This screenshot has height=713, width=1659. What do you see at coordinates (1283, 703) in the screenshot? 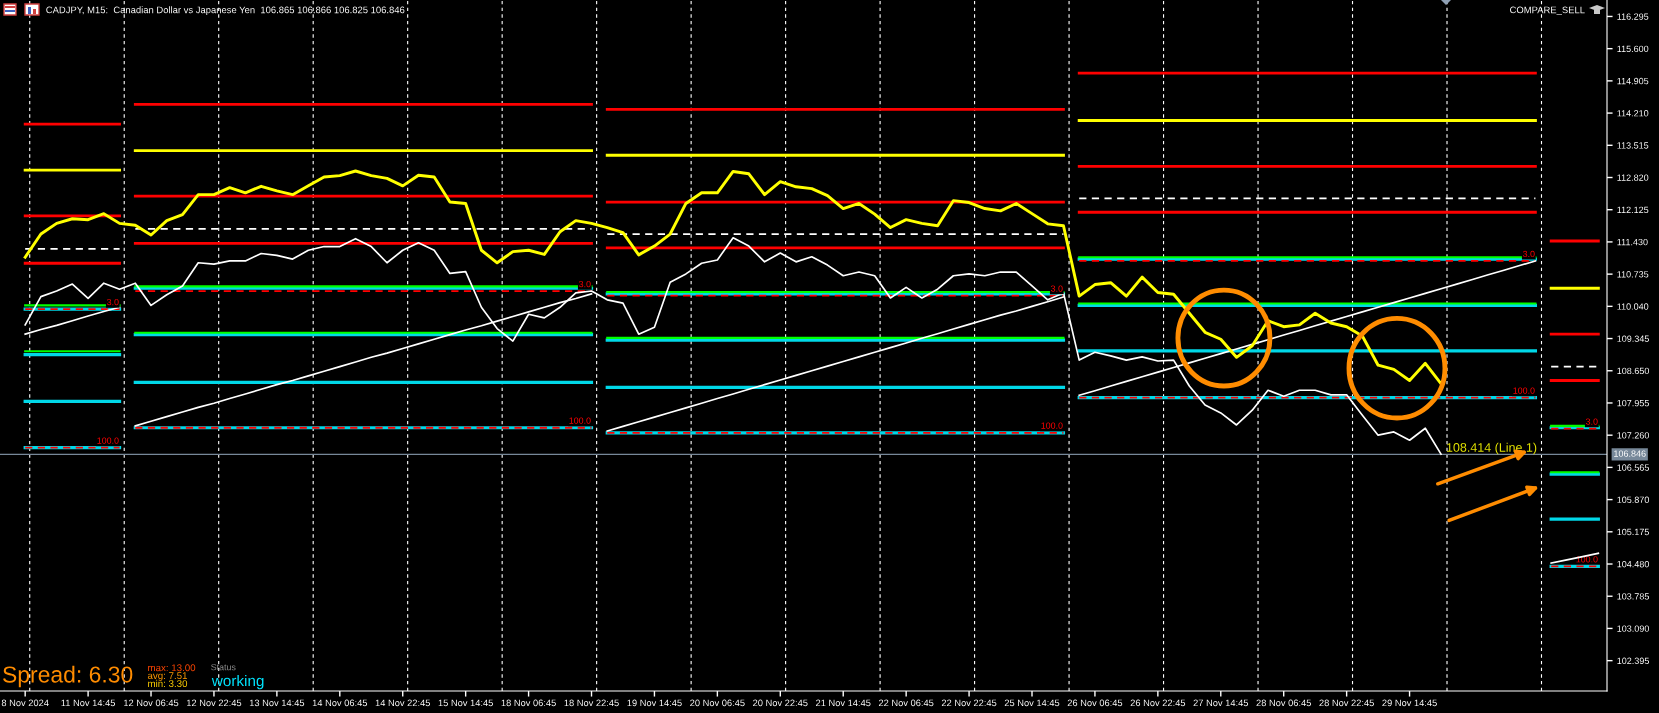
I see `x-tick-label: 28 Nov 06:45` at bounding box center [1283, 703].